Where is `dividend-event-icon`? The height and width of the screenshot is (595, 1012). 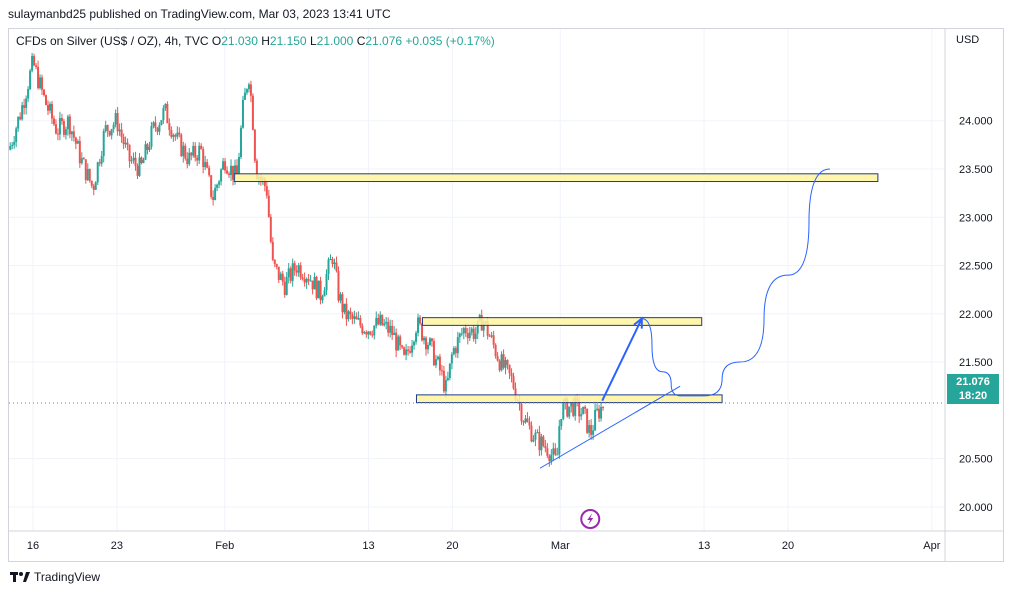
dividend-event-icon is located at coordinates (590, 519).